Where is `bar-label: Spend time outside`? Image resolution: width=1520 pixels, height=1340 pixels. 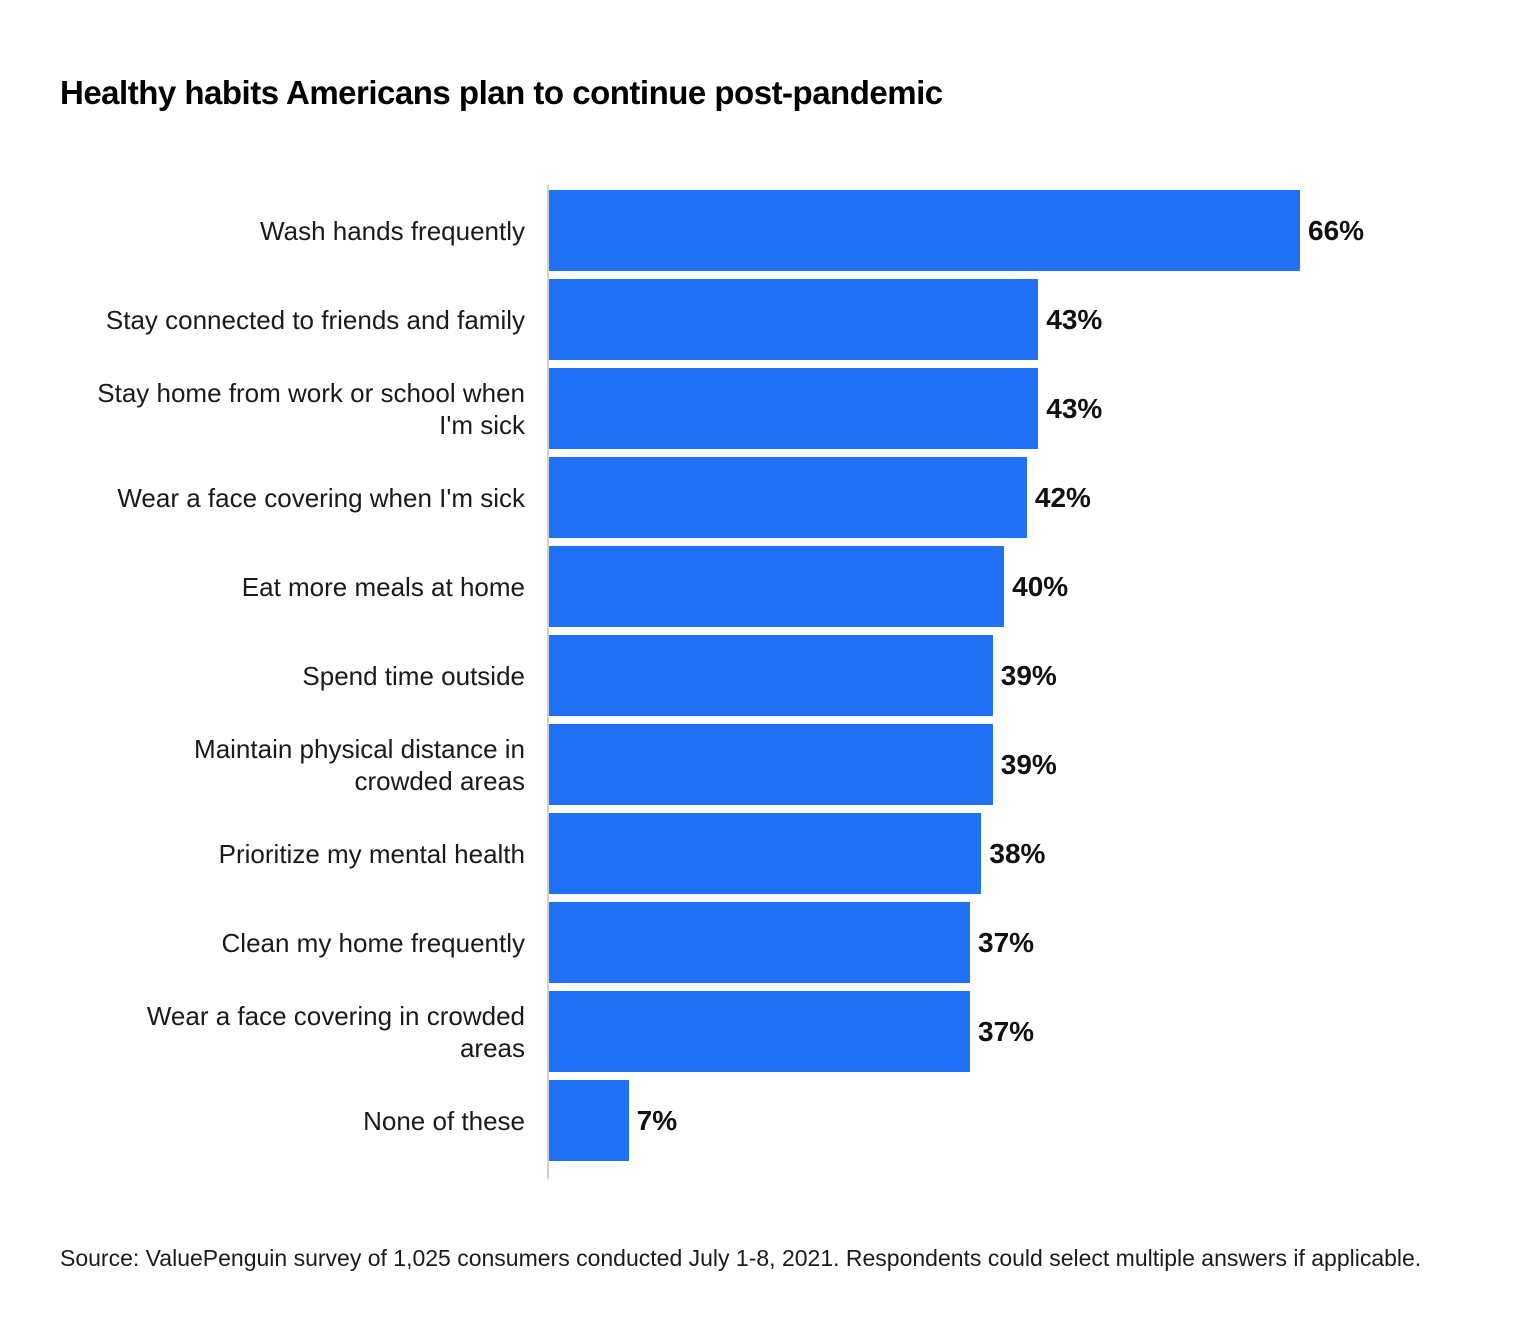
bar-label: Spend time outside is located at coordinates (413, 675).